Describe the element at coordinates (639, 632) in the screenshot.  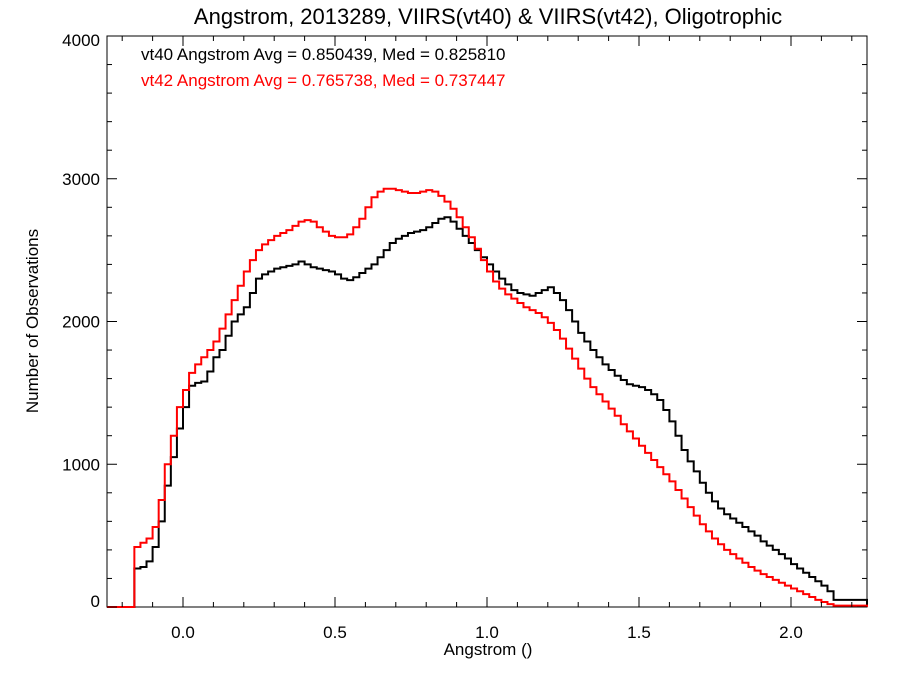
I see `x-tick-label: 1.5` at that location.